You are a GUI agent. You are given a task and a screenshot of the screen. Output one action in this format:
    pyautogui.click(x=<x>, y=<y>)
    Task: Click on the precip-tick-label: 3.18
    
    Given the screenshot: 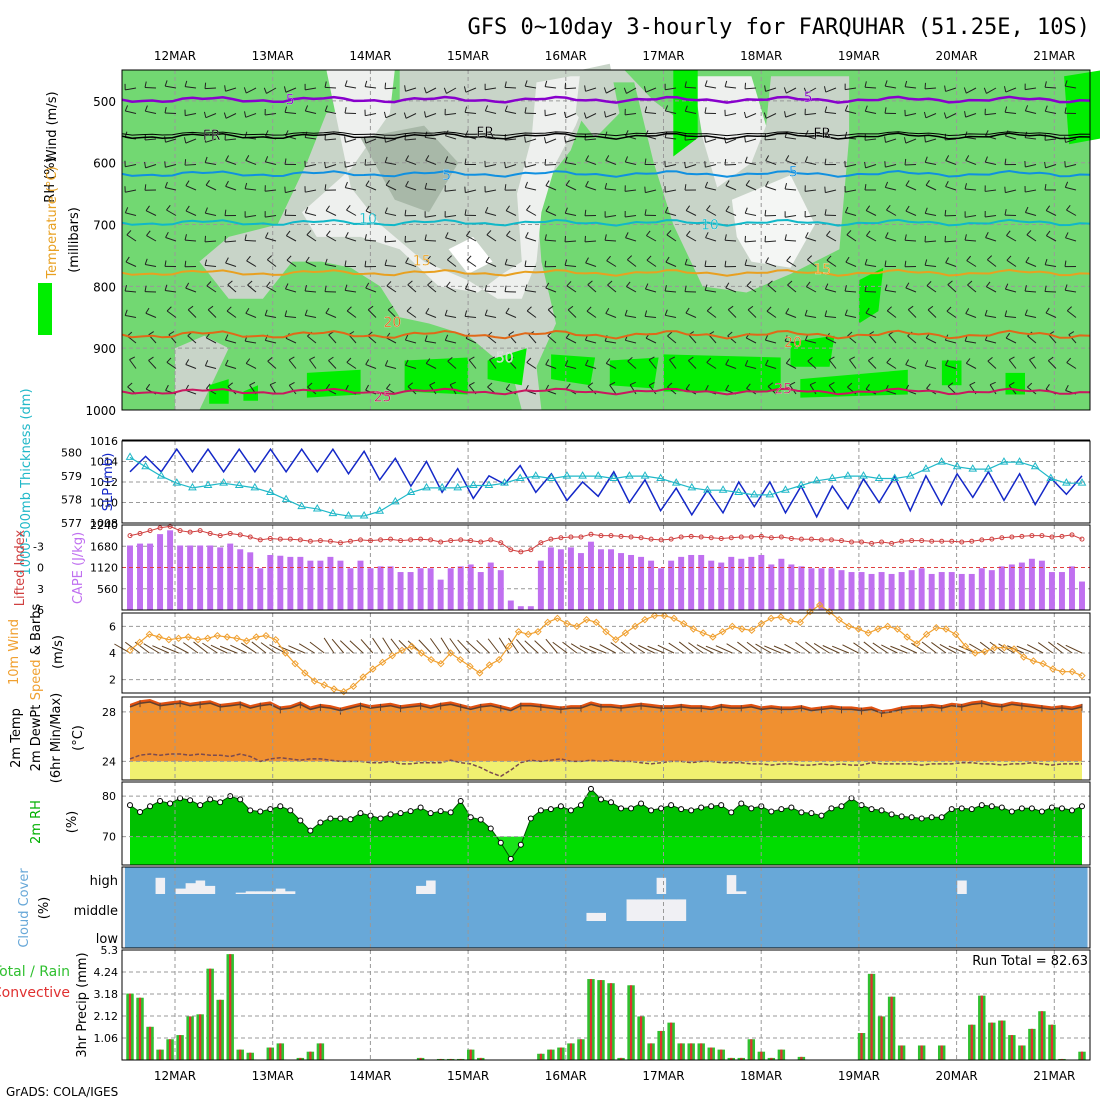 What is the action you would take?
    pyautogui.click(x=106, y=994)
    